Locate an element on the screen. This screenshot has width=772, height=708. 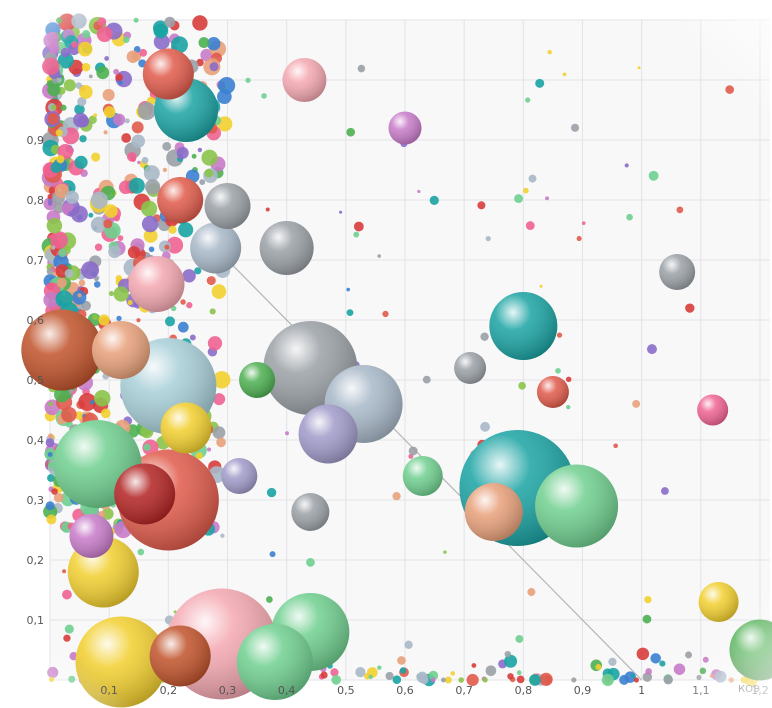
x-tick-label: 0,5 is located at coordinates (346, 690).